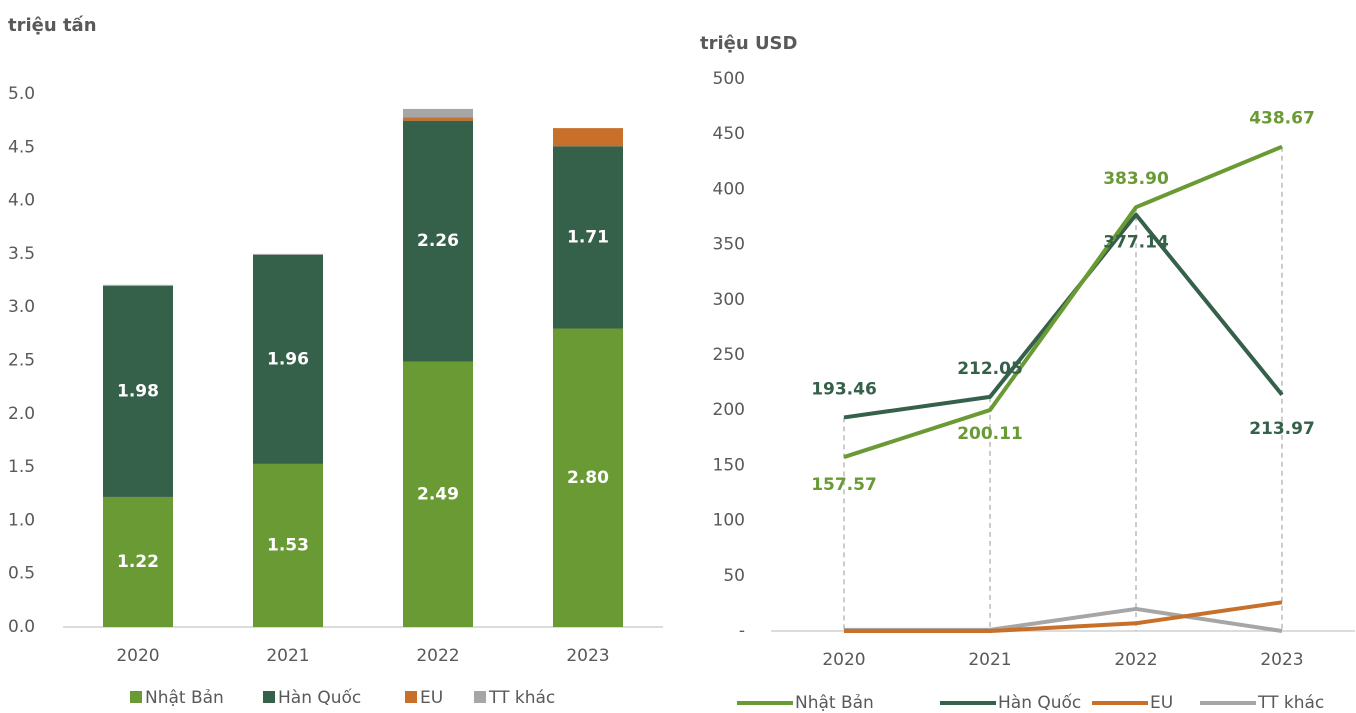  I want to click on data-label: 1.53, so click(288, 545).